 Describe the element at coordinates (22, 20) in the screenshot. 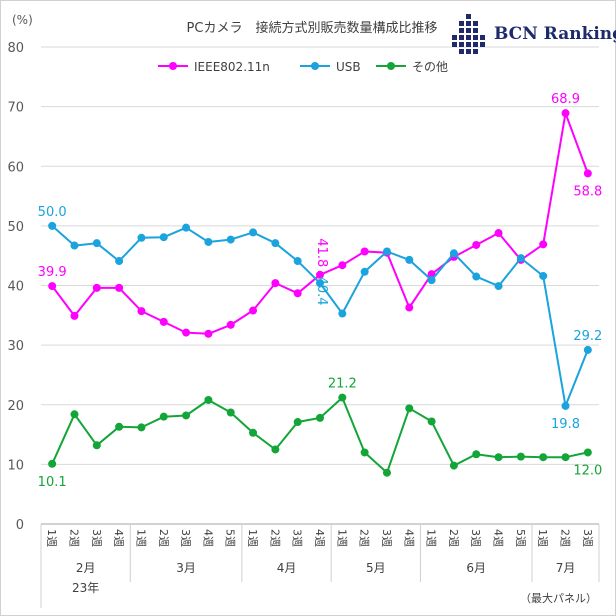

I see `y-axis-unit: (%)` at that location.